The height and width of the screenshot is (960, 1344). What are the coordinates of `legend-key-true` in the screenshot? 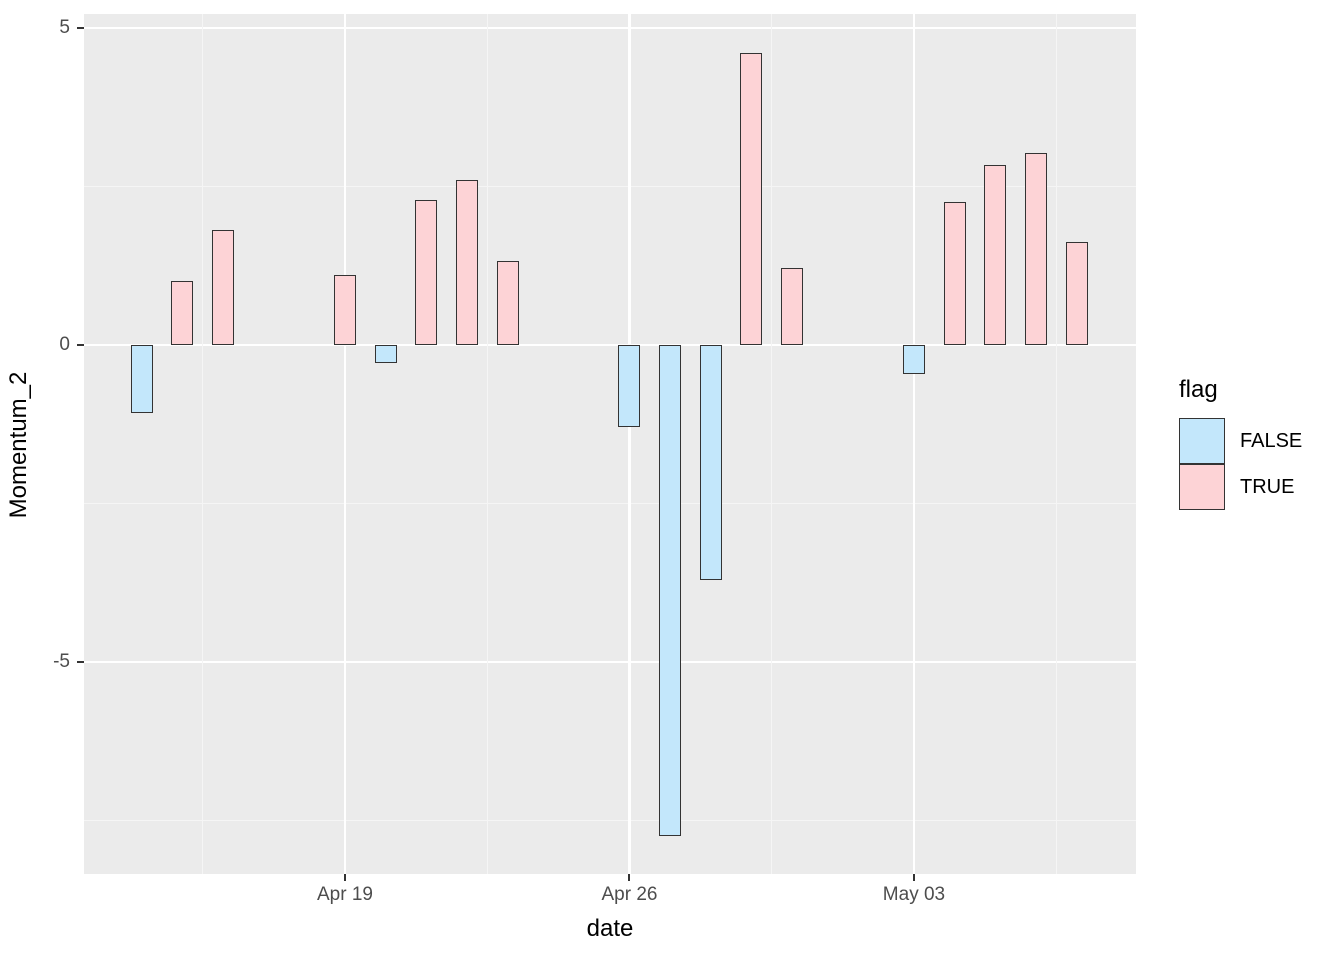 It's located at (1202, 487).